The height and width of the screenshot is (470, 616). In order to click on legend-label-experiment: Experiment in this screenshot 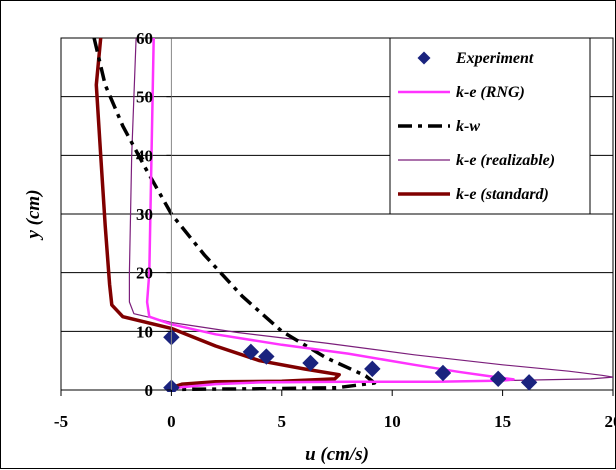, I will do `click(494, 58)`.